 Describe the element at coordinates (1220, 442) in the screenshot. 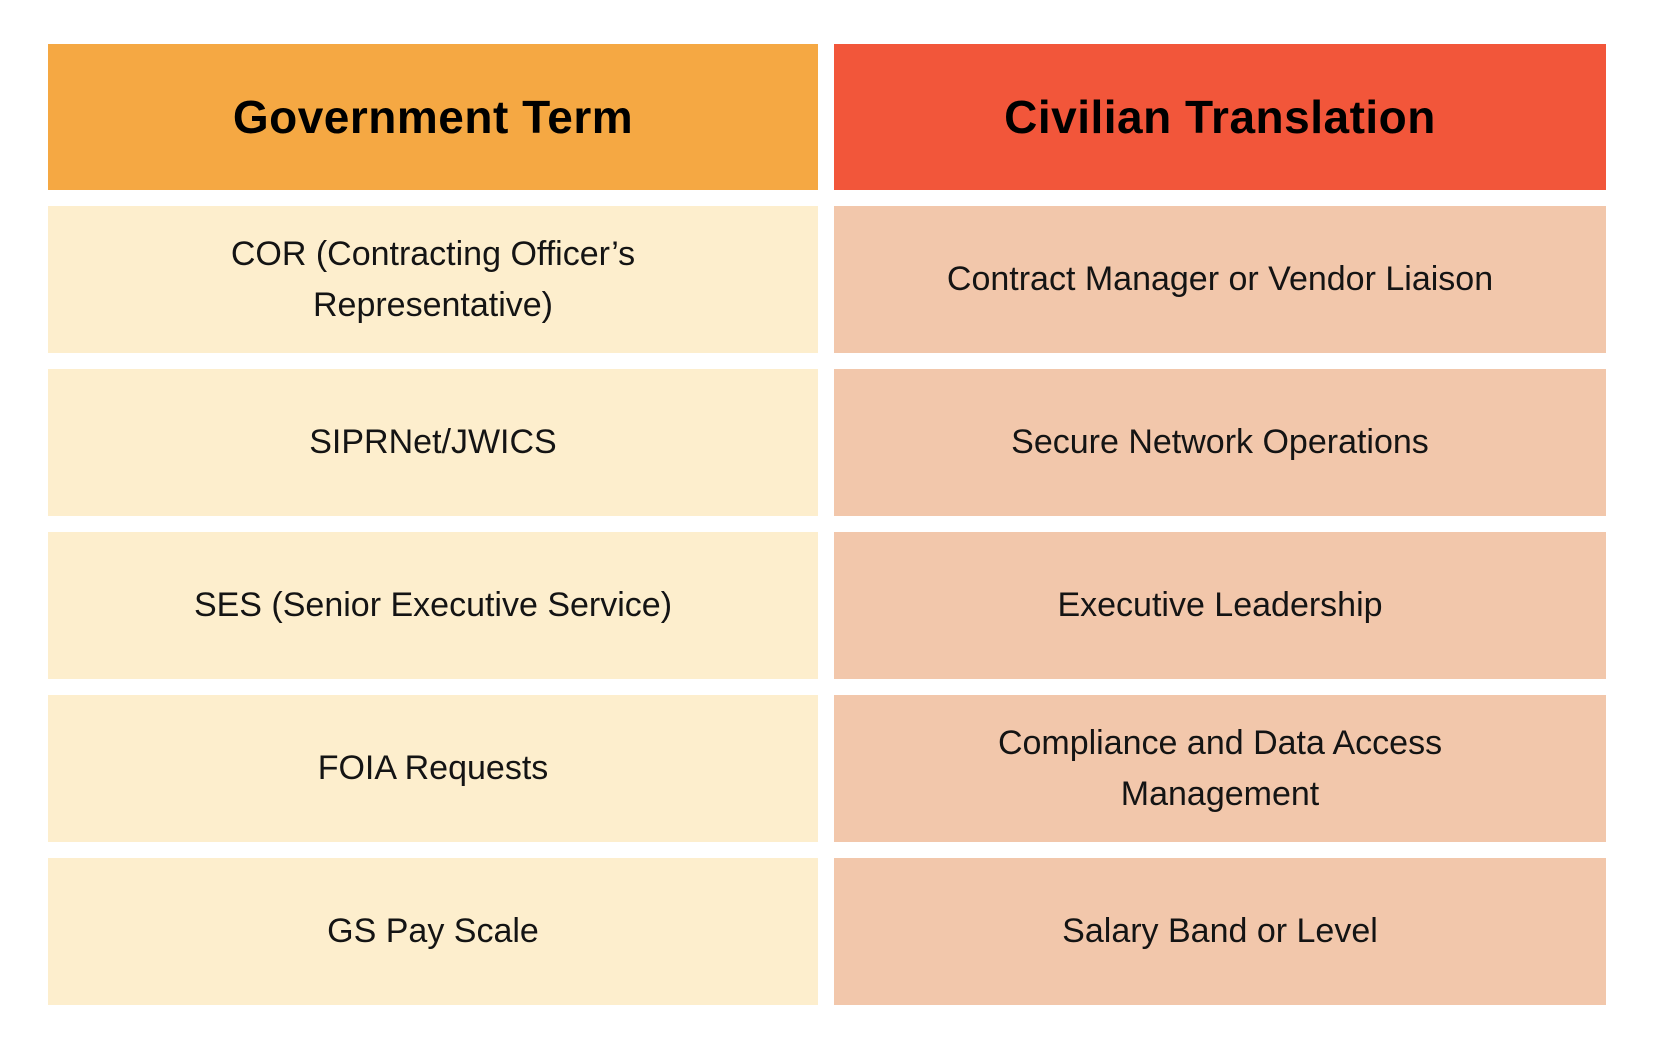

I see `translation-cell-secure-network-operations: Secure Network Operations` at that location.